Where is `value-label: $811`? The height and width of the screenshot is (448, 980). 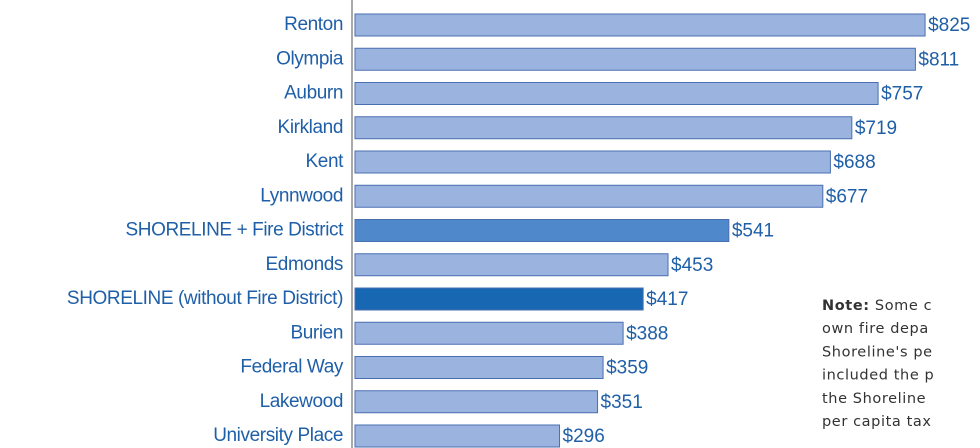 value-label: $811 is located at coordinates (938, 59).